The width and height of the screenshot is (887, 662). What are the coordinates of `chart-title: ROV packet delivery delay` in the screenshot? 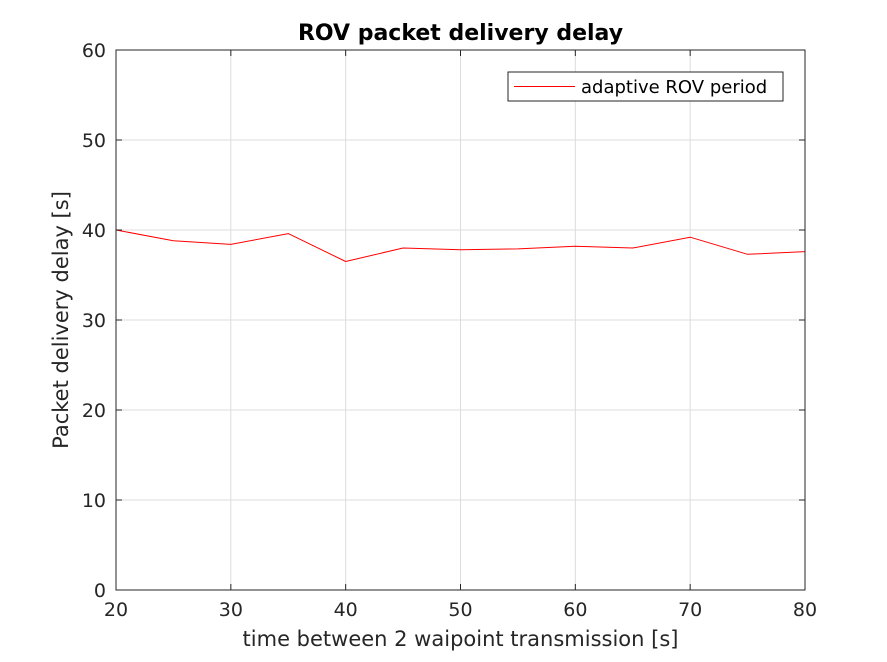 It's located at (460, 33).